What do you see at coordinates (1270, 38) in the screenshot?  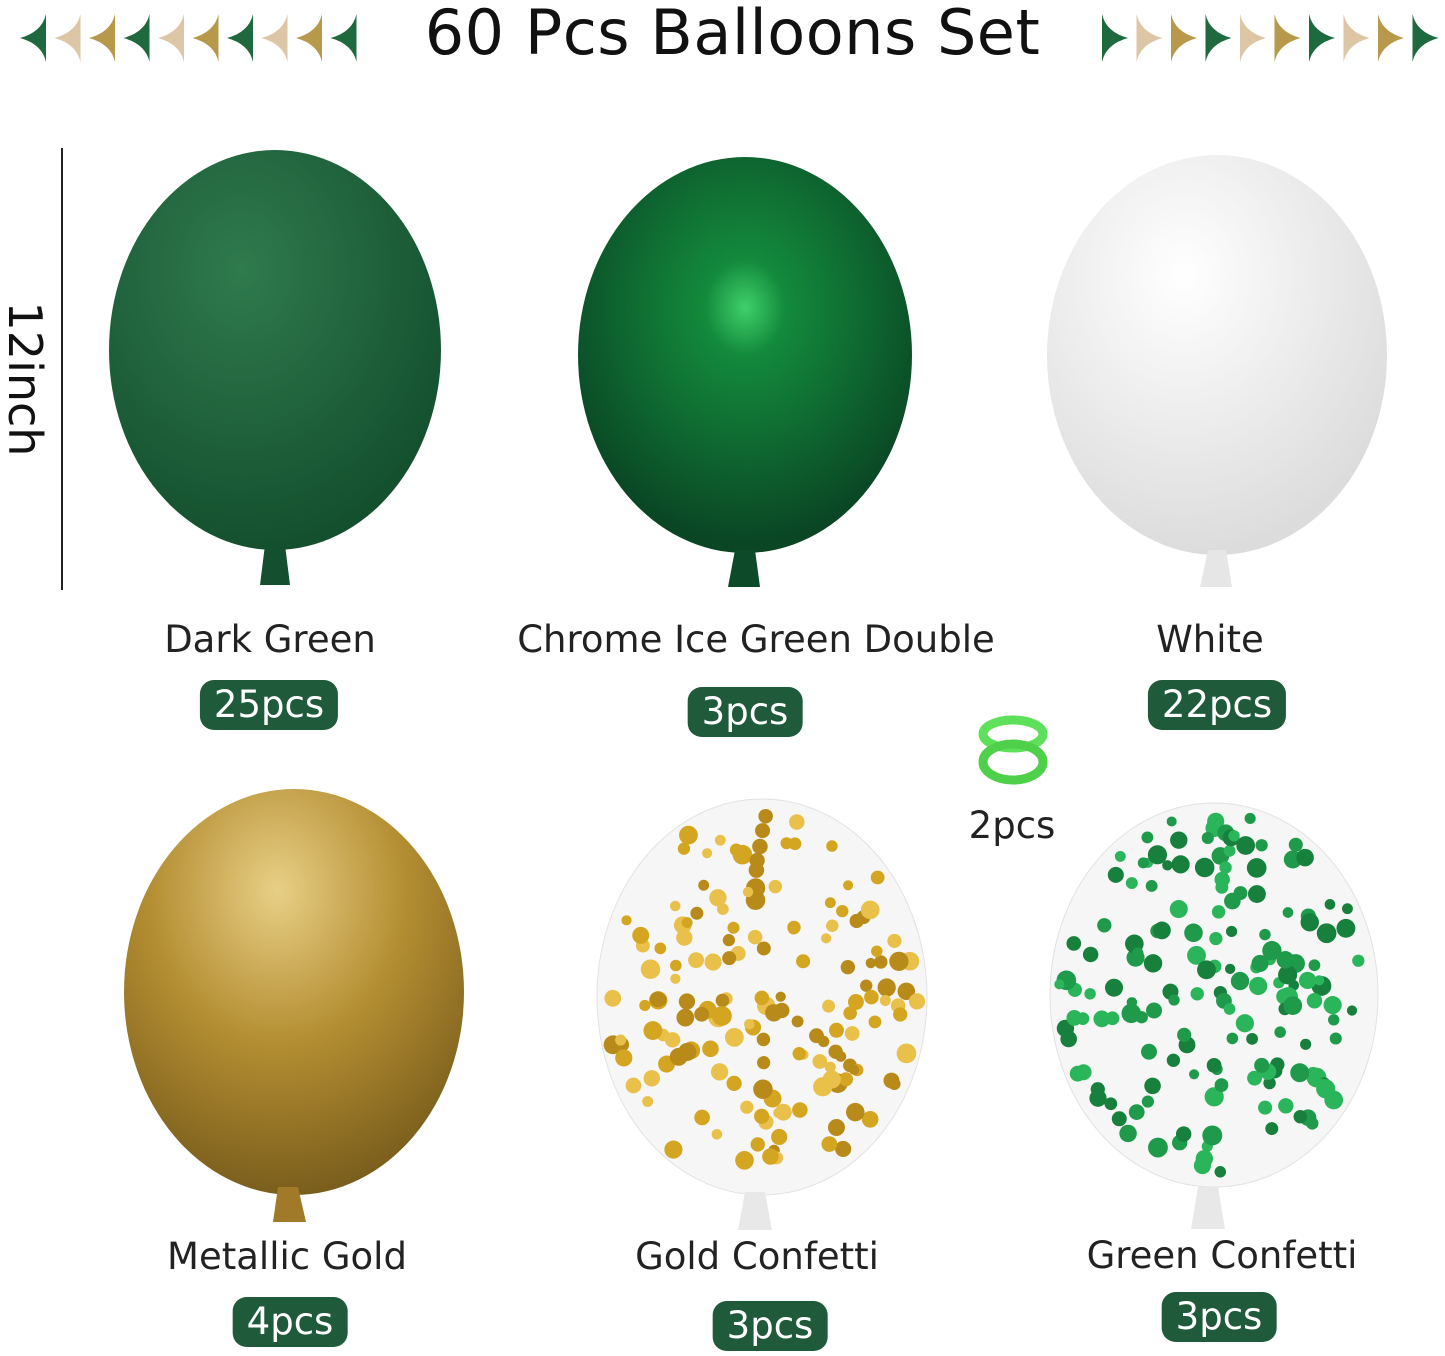 I see `decorative-flags-right` at bounding box center [1270, 38].